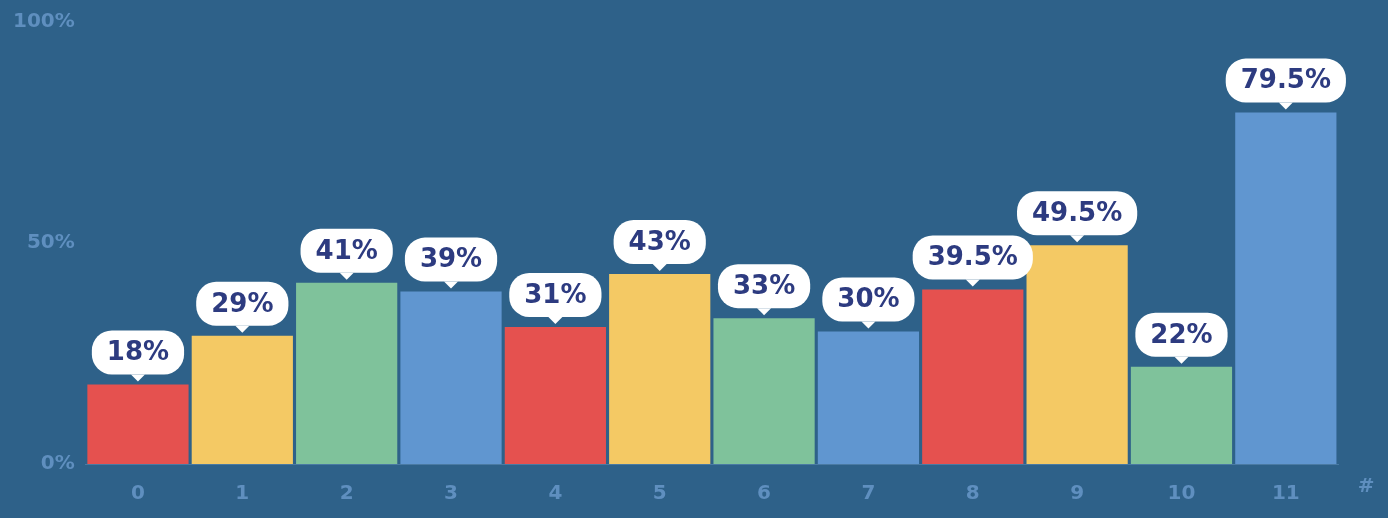 The height and width of the screenshot is (518, 1388). I want to click on data-label: 43%, so click(659, 240).